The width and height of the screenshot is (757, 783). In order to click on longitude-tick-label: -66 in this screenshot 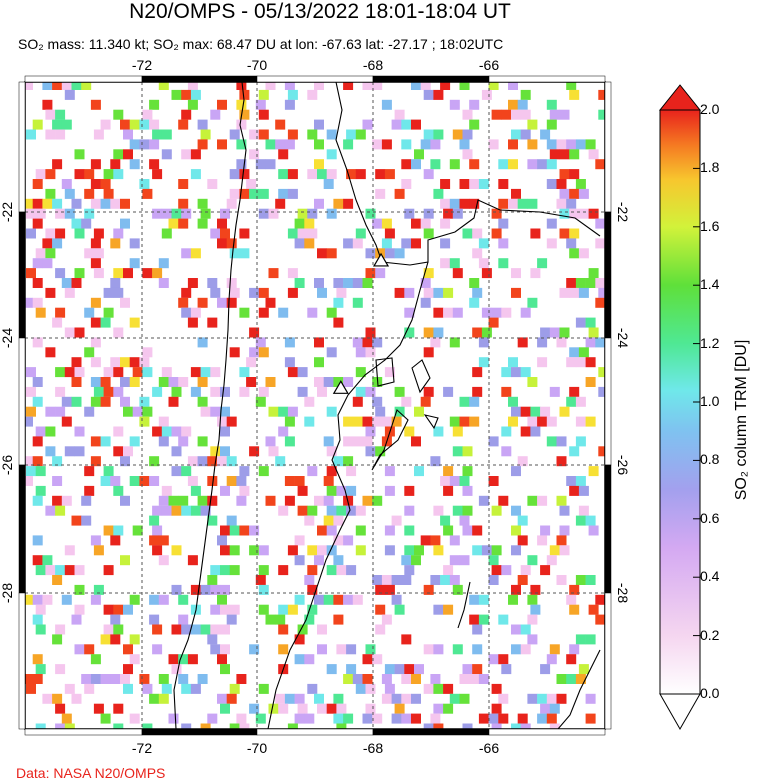, I will do `click(489, 65)`.